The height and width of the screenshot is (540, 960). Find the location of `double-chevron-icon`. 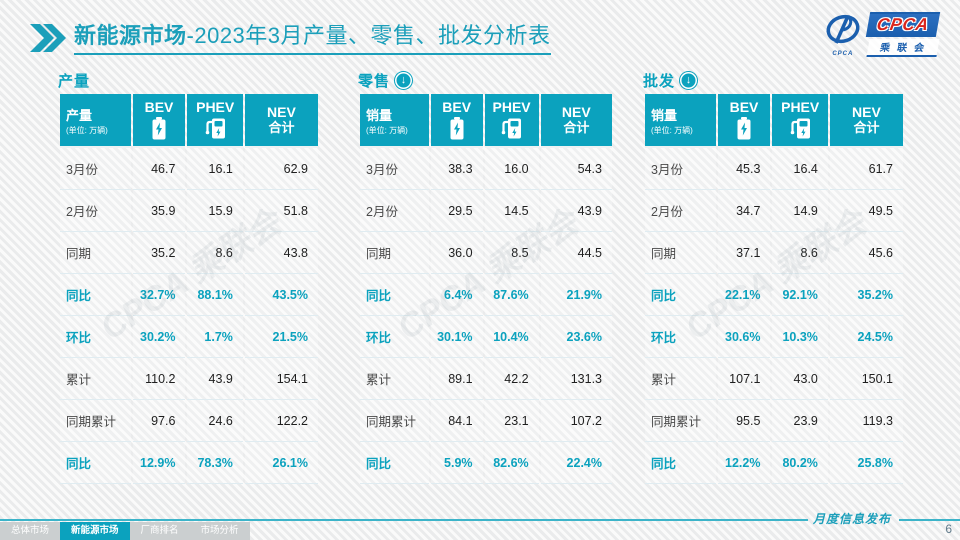

double-chevron-icon is located at coordinates (48, 40).